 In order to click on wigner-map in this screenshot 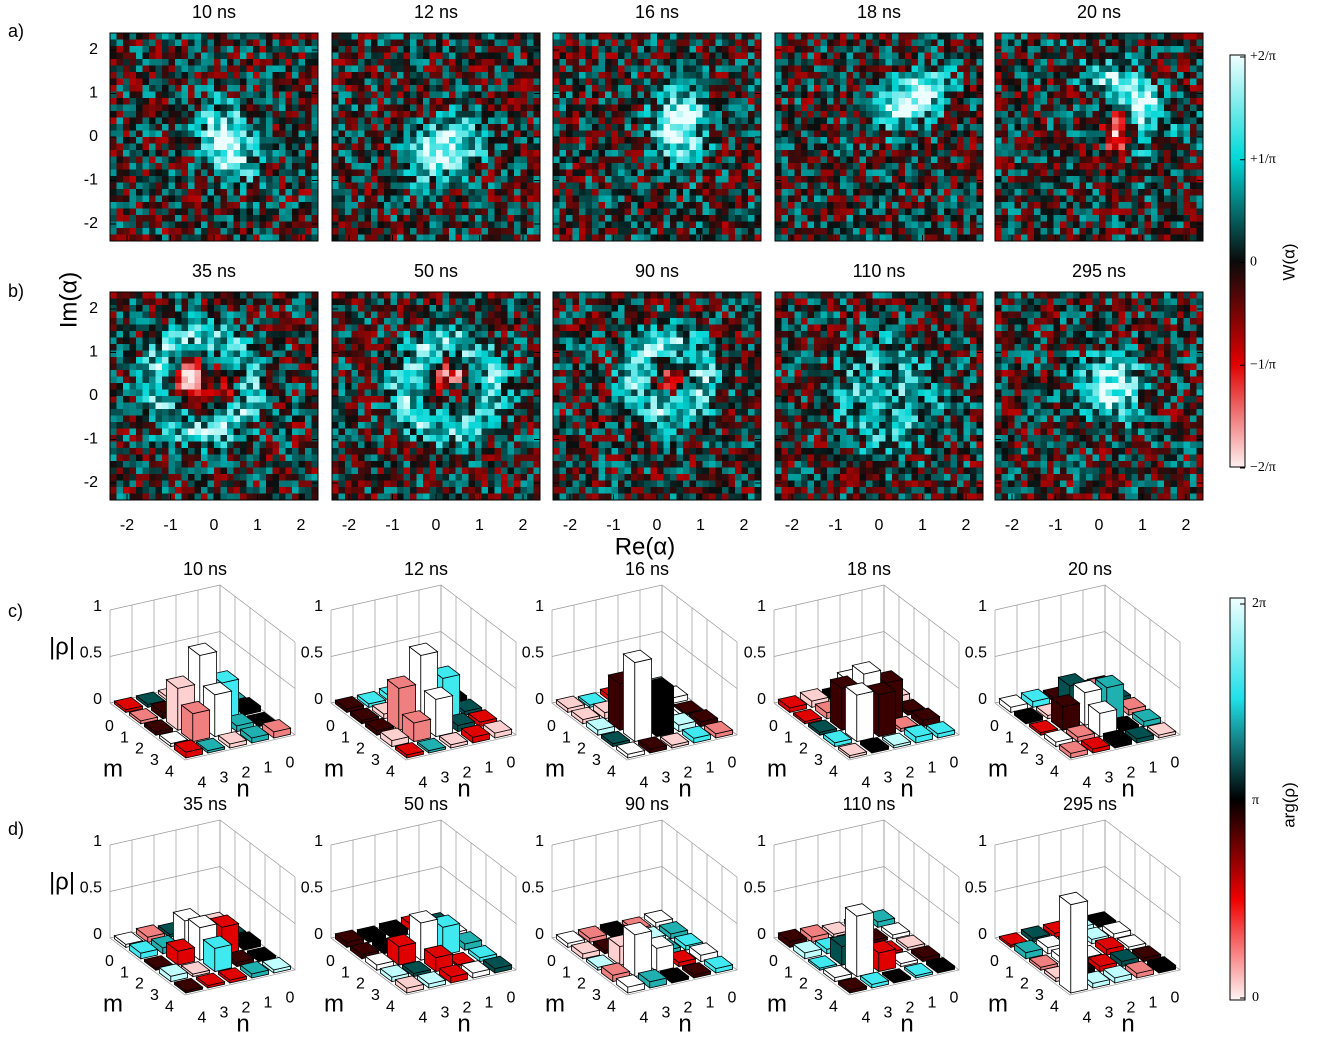, I will do `click(214, 137)`.